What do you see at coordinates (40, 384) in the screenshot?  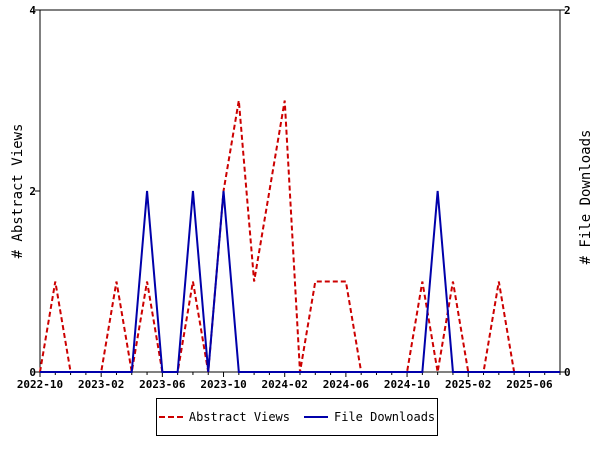 I see `x-tick-label: 2022-10` at bounding box center [40, 384].